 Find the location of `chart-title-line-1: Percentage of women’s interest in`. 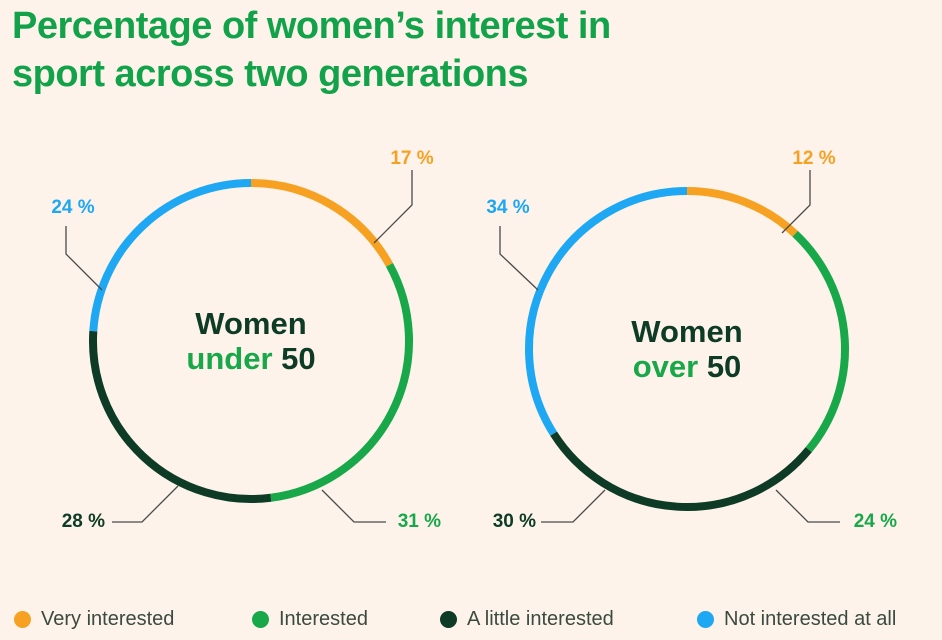

chart-title-line-1: Percentage of women’s interest in is located at coordinates (311, 26).